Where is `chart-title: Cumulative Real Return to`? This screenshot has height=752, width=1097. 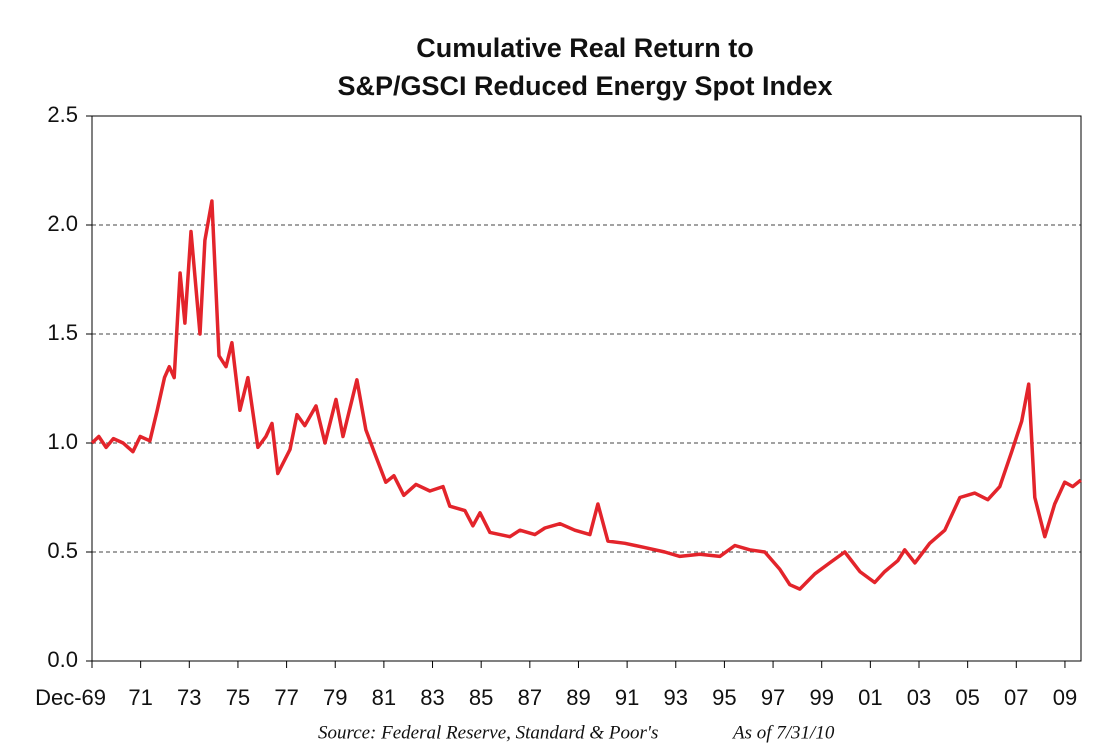
chart-title: Cumulative Real Return to is located at coordinates (585, 48).